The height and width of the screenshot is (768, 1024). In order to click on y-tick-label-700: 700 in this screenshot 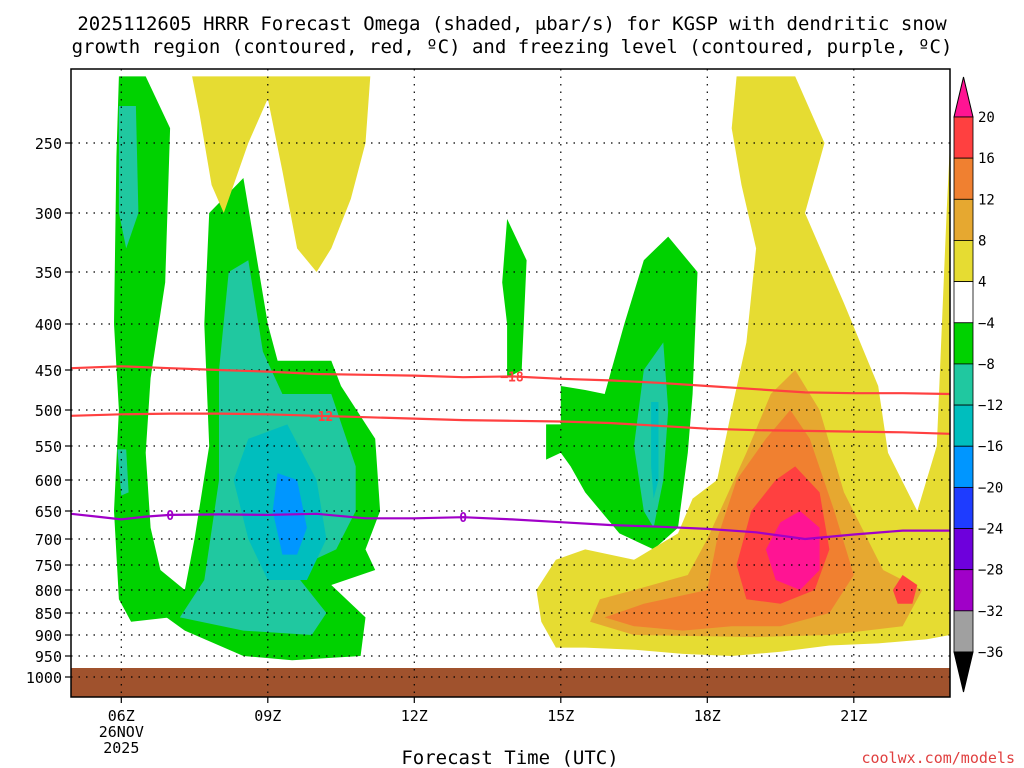, I will do `click(48, 540)`.